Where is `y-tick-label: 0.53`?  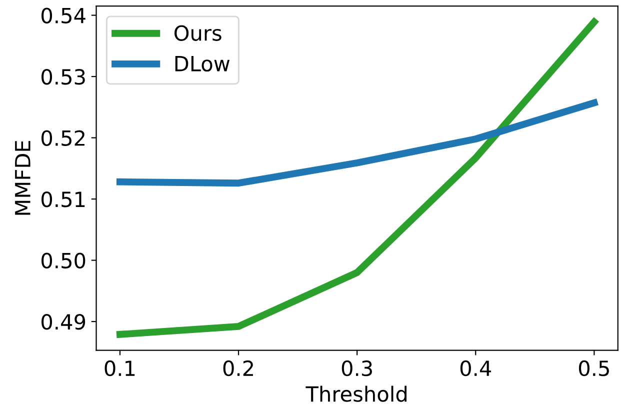 y-tick-label: 0.53 is located at coordinates (63, 76).